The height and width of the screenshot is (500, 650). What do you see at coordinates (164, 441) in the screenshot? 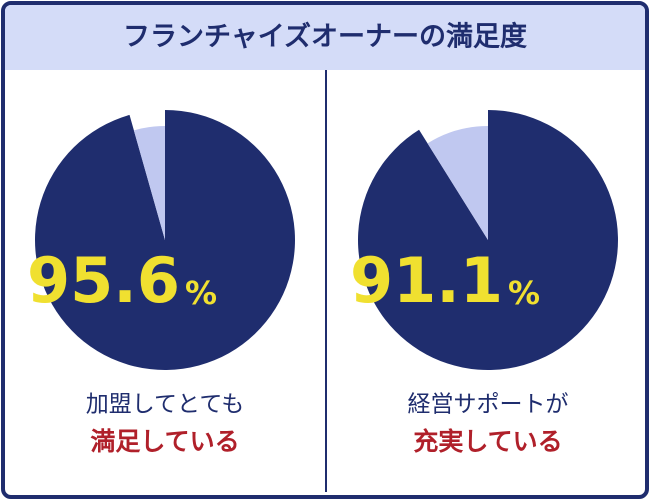
I see `caption-emphasis: 満足している` at bounding box center [164, 441].